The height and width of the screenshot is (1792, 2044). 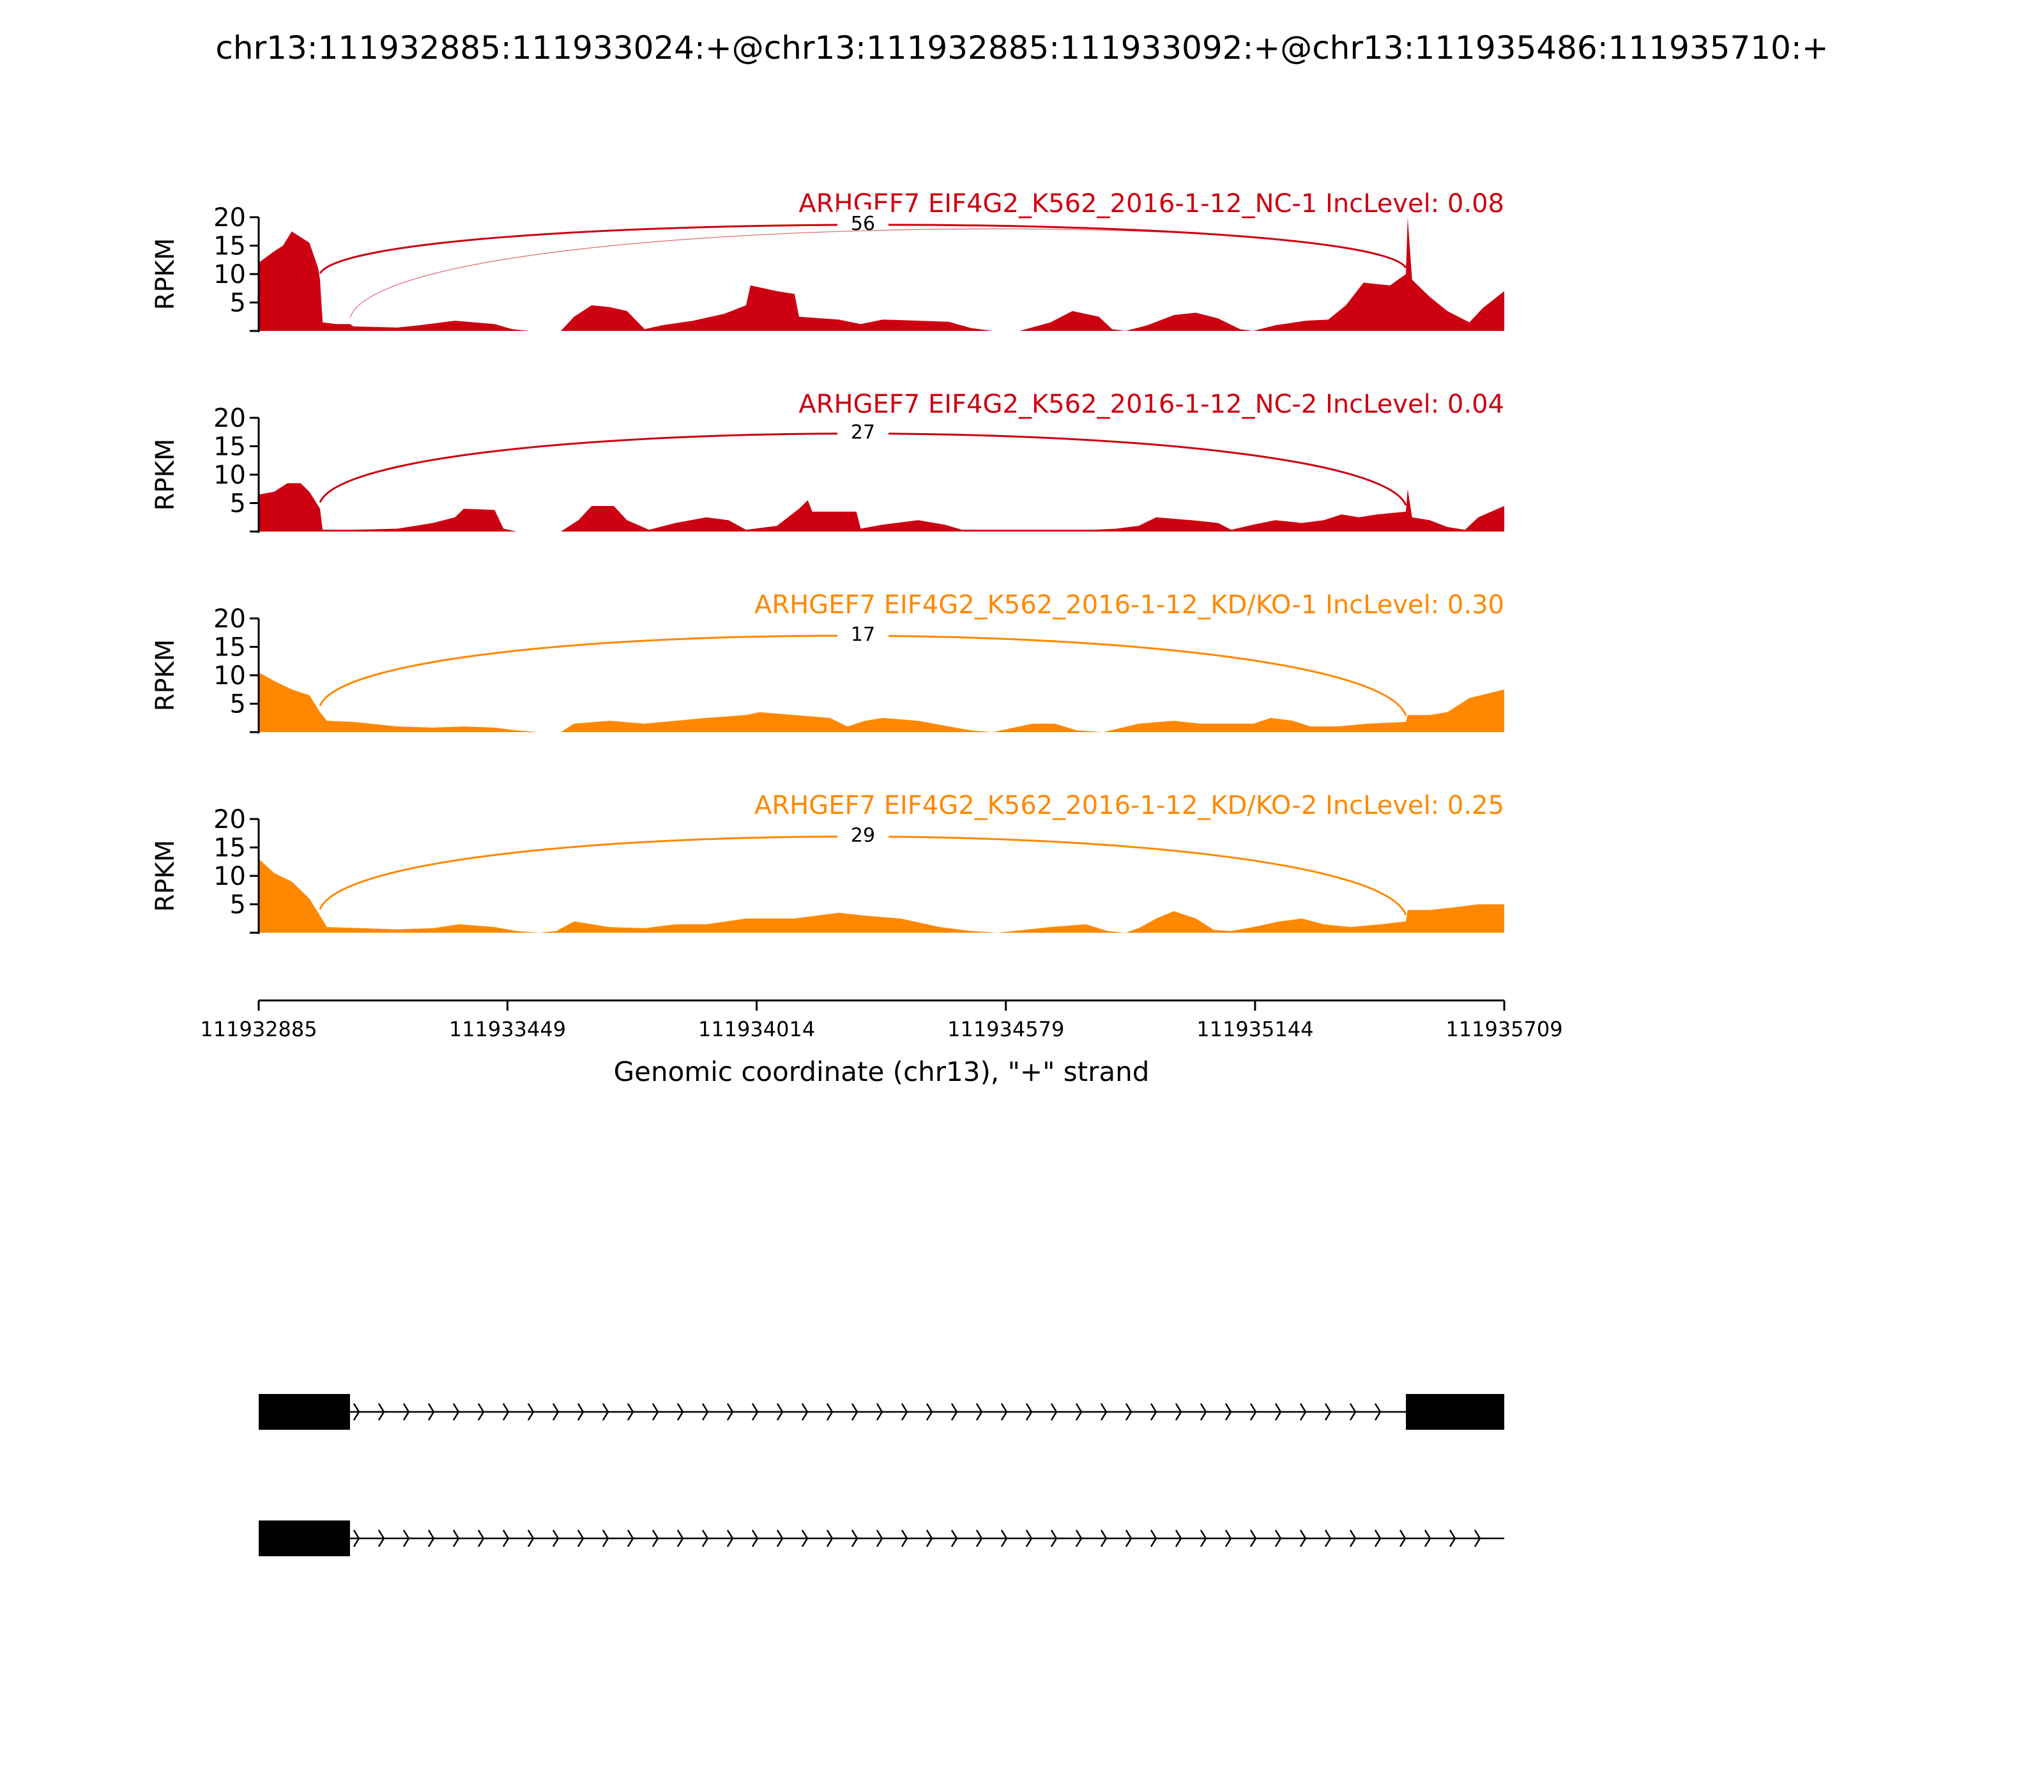 What do you see at coordinates (507, 1029) in the screenshot?
I see `x-tick-label: 111933449` at bounding box center [507, 1029].